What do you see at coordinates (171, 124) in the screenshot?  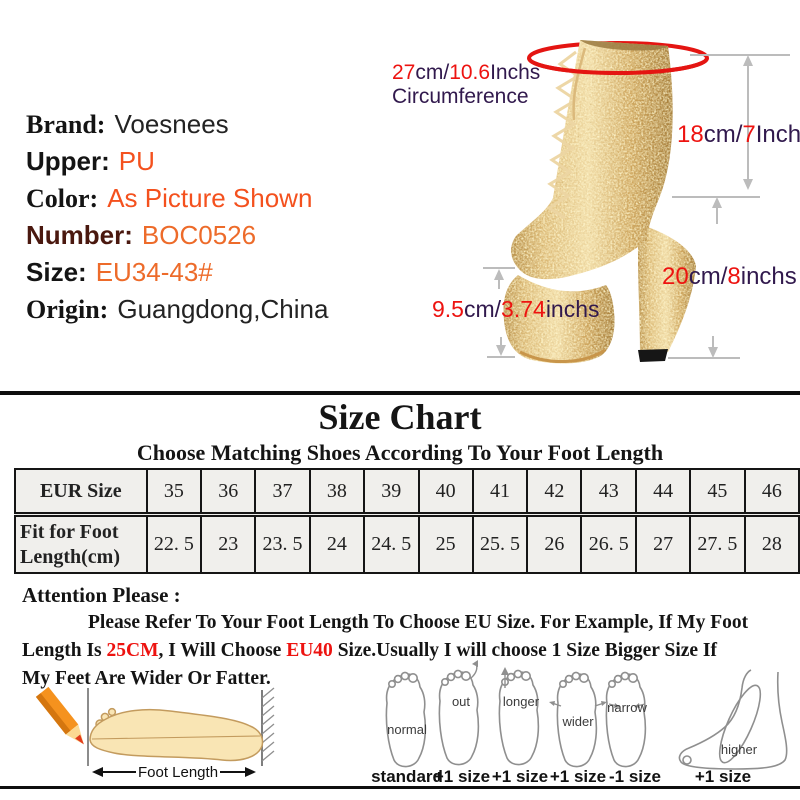 I see `brand-value: Voesnees` at bounding box center [171, 124].